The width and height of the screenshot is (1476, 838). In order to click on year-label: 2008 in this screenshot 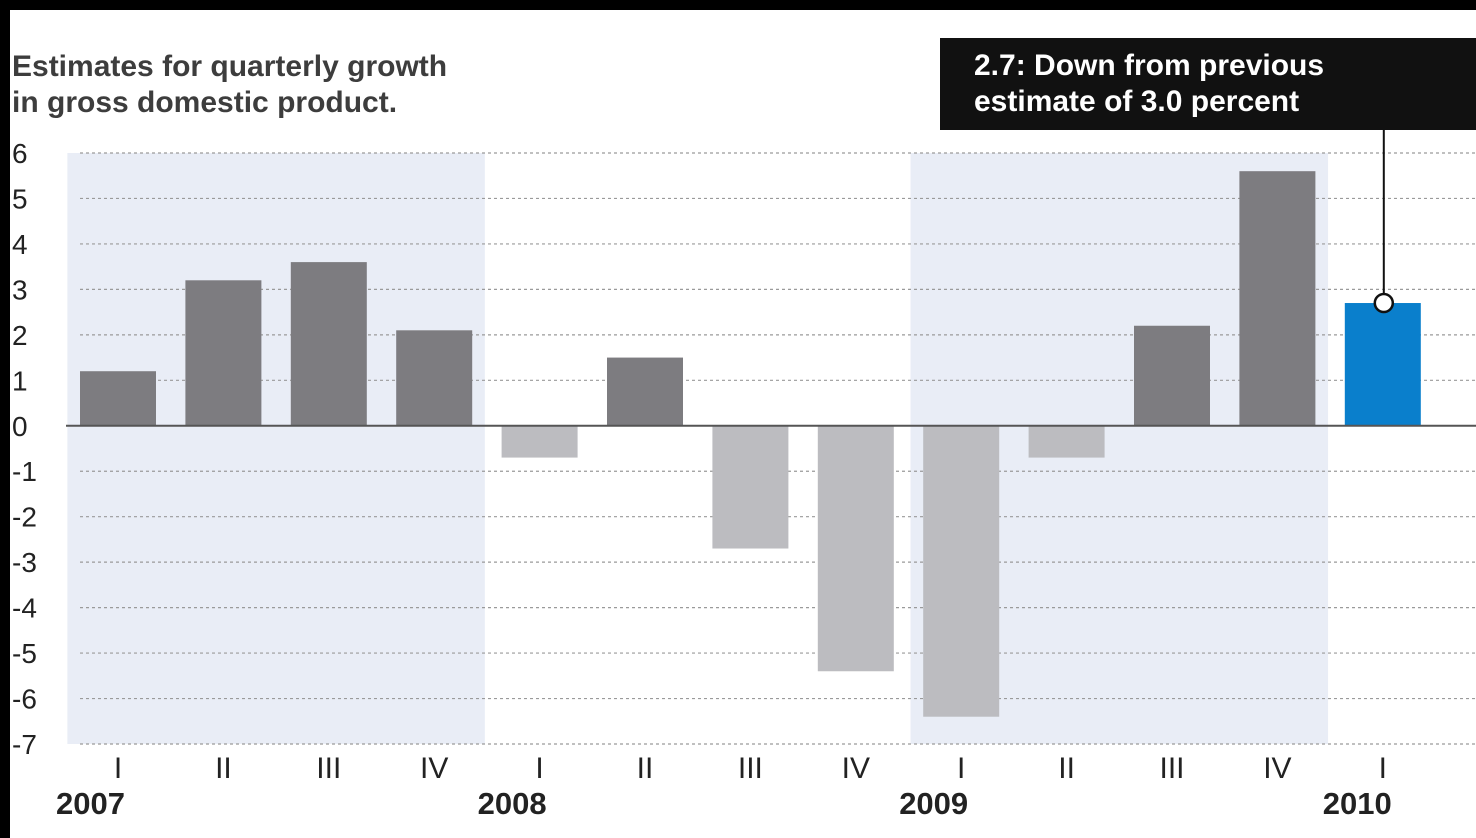, I will do `click(512, 803)`.